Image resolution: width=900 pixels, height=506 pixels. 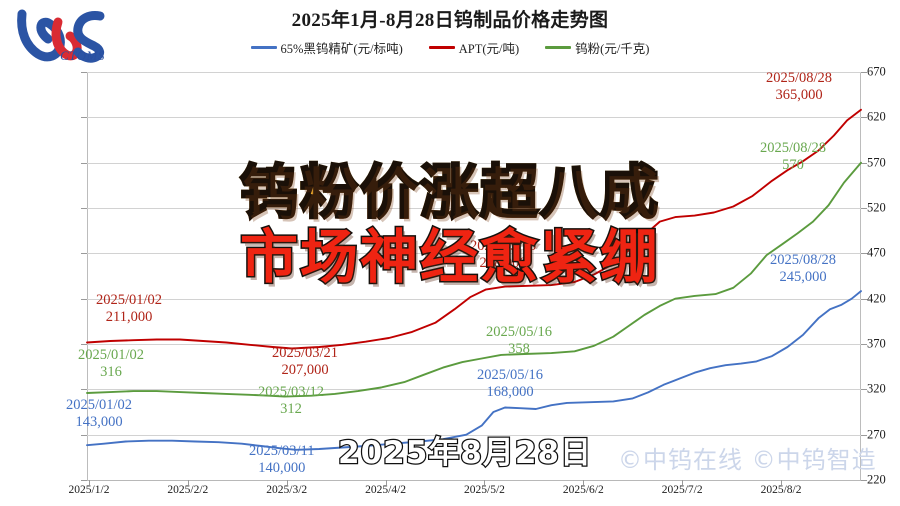 What do you see at coordinates (305, 369) in the screenshot?
I see `annotation-value: 207,000` at bounding box center [305, 369].